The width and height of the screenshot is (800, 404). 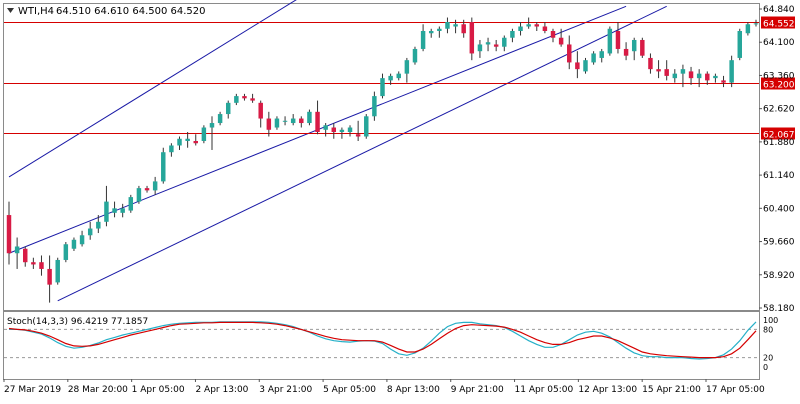 What do you see at coordinates (10, 10) in the screenshot?
I see `chevron-down-icon` at bounding box center [10, 10].